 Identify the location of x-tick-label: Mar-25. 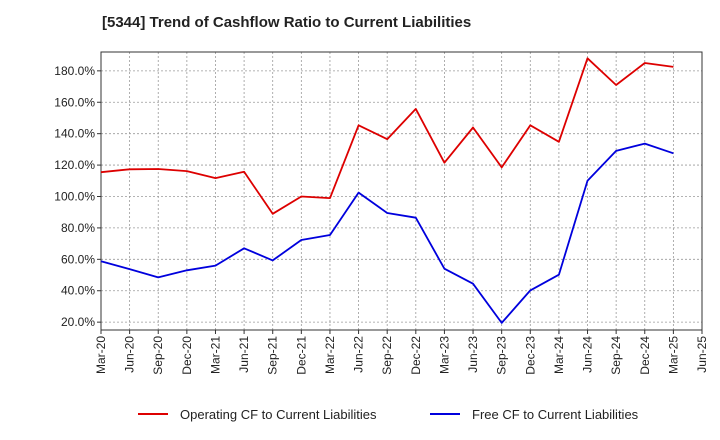
(673, 355).